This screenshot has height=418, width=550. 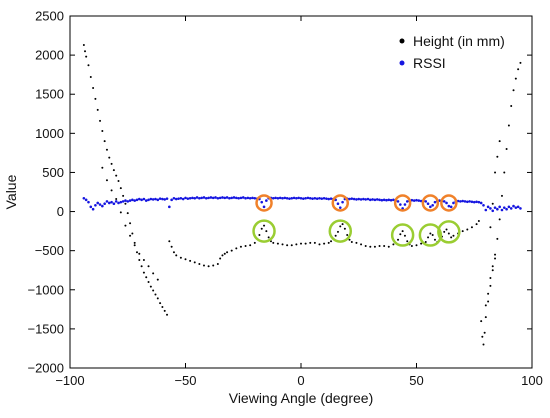 I want to click on y-tick-label: −1500, so click(x=45, y=328).